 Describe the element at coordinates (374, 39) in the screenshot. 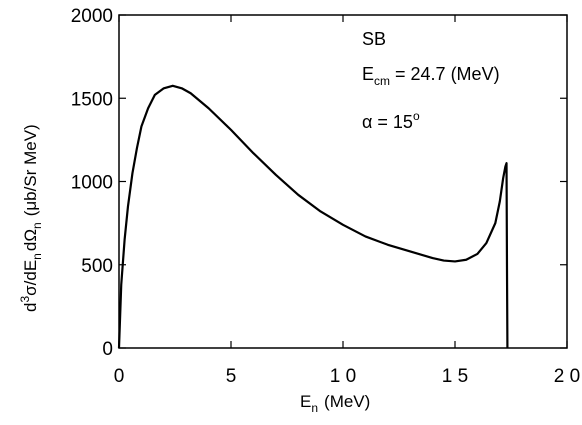

I see `annotation-label: SB` at that location.